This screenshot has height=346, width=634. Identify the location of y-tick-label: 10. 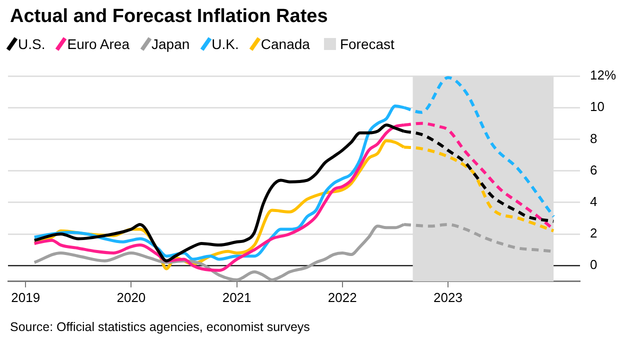
(597, 106).